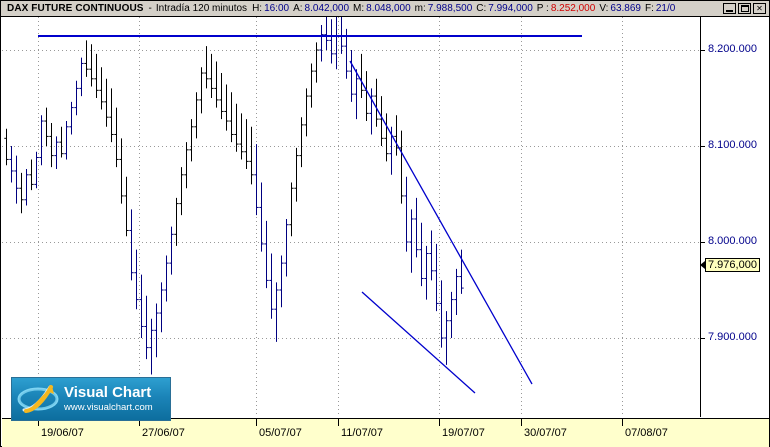  I want to click on quote-field-label: F:, so click(649, 8).